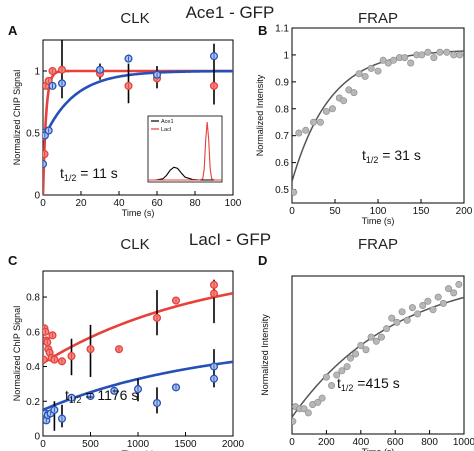 The width and height of the screenshot is (474, 451). What do you see at coordinates (119, 203) in the screenshot?
I see `x-tick-label: 40` at bounding box center [119, 203].